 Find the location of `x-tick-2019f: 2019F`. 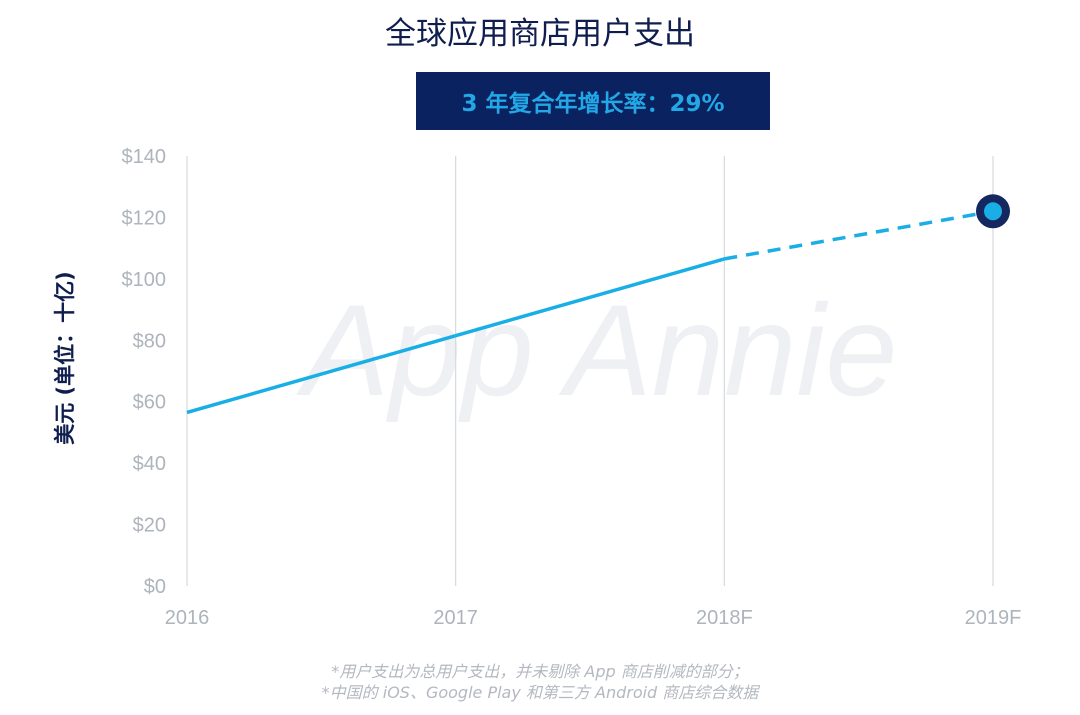

x-tick-2019f: 2019F is located at coordinates (993, 618).